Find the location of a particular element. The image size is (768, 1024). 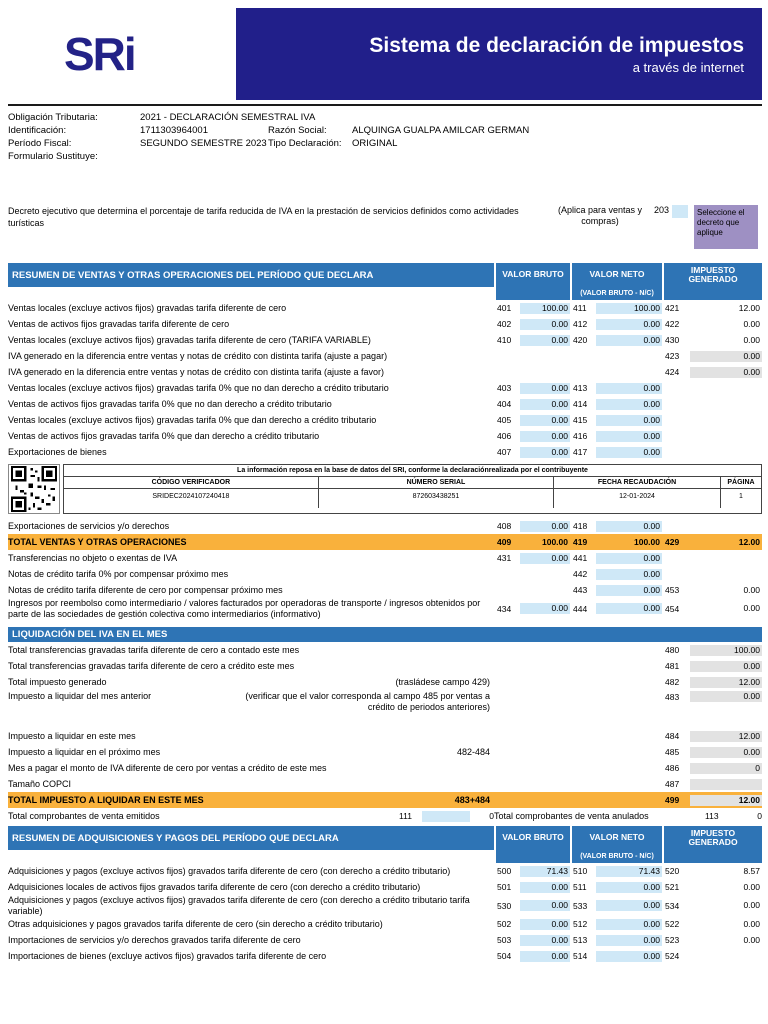

field-value is located at coordinates (629, 372).